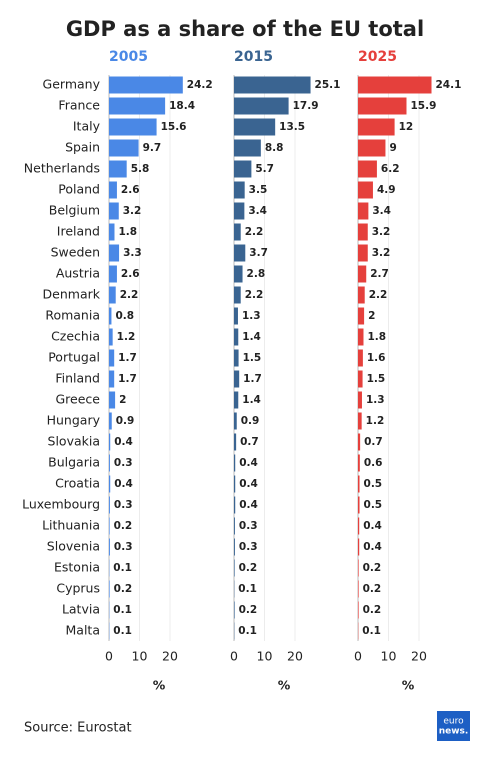 This screenshot has height=769, width=500. What do you see at coordinates (124, 316) in the screenshot?
I see `value-label: 0.8` at bounding box center [124, 316].